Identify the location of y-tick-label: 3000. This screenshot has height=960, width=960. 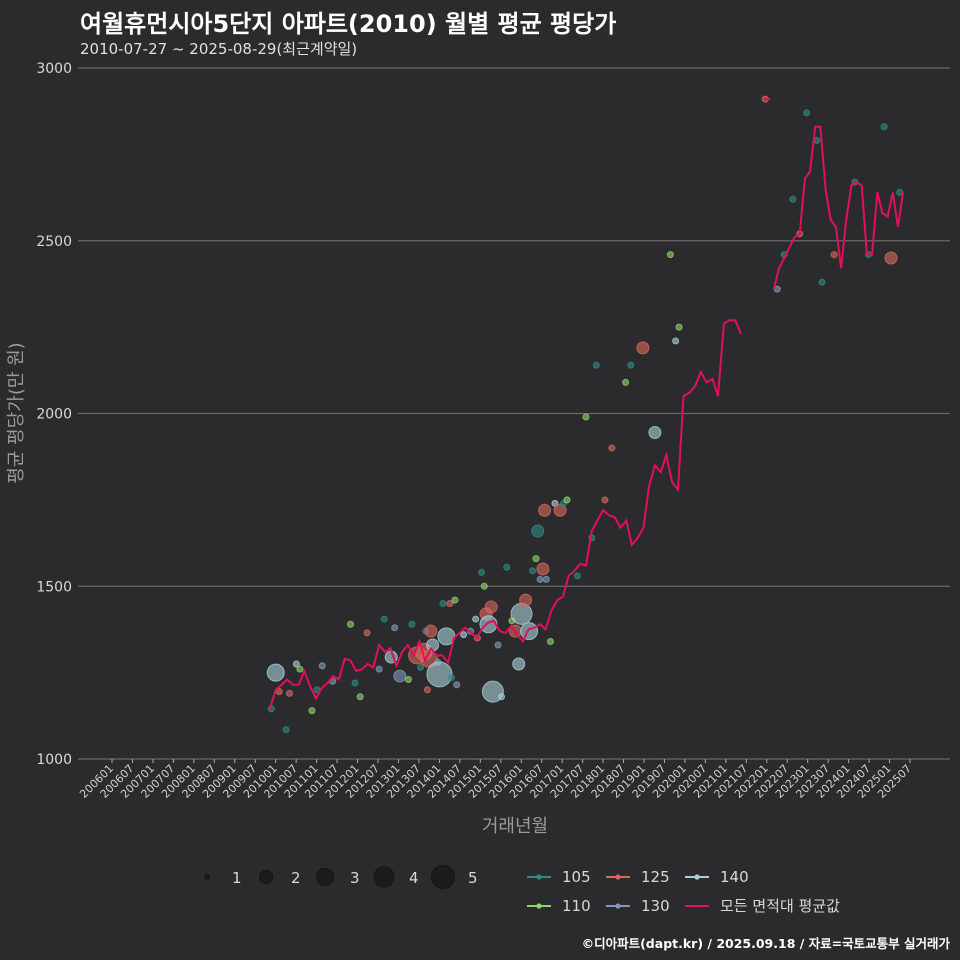
(54, 69).